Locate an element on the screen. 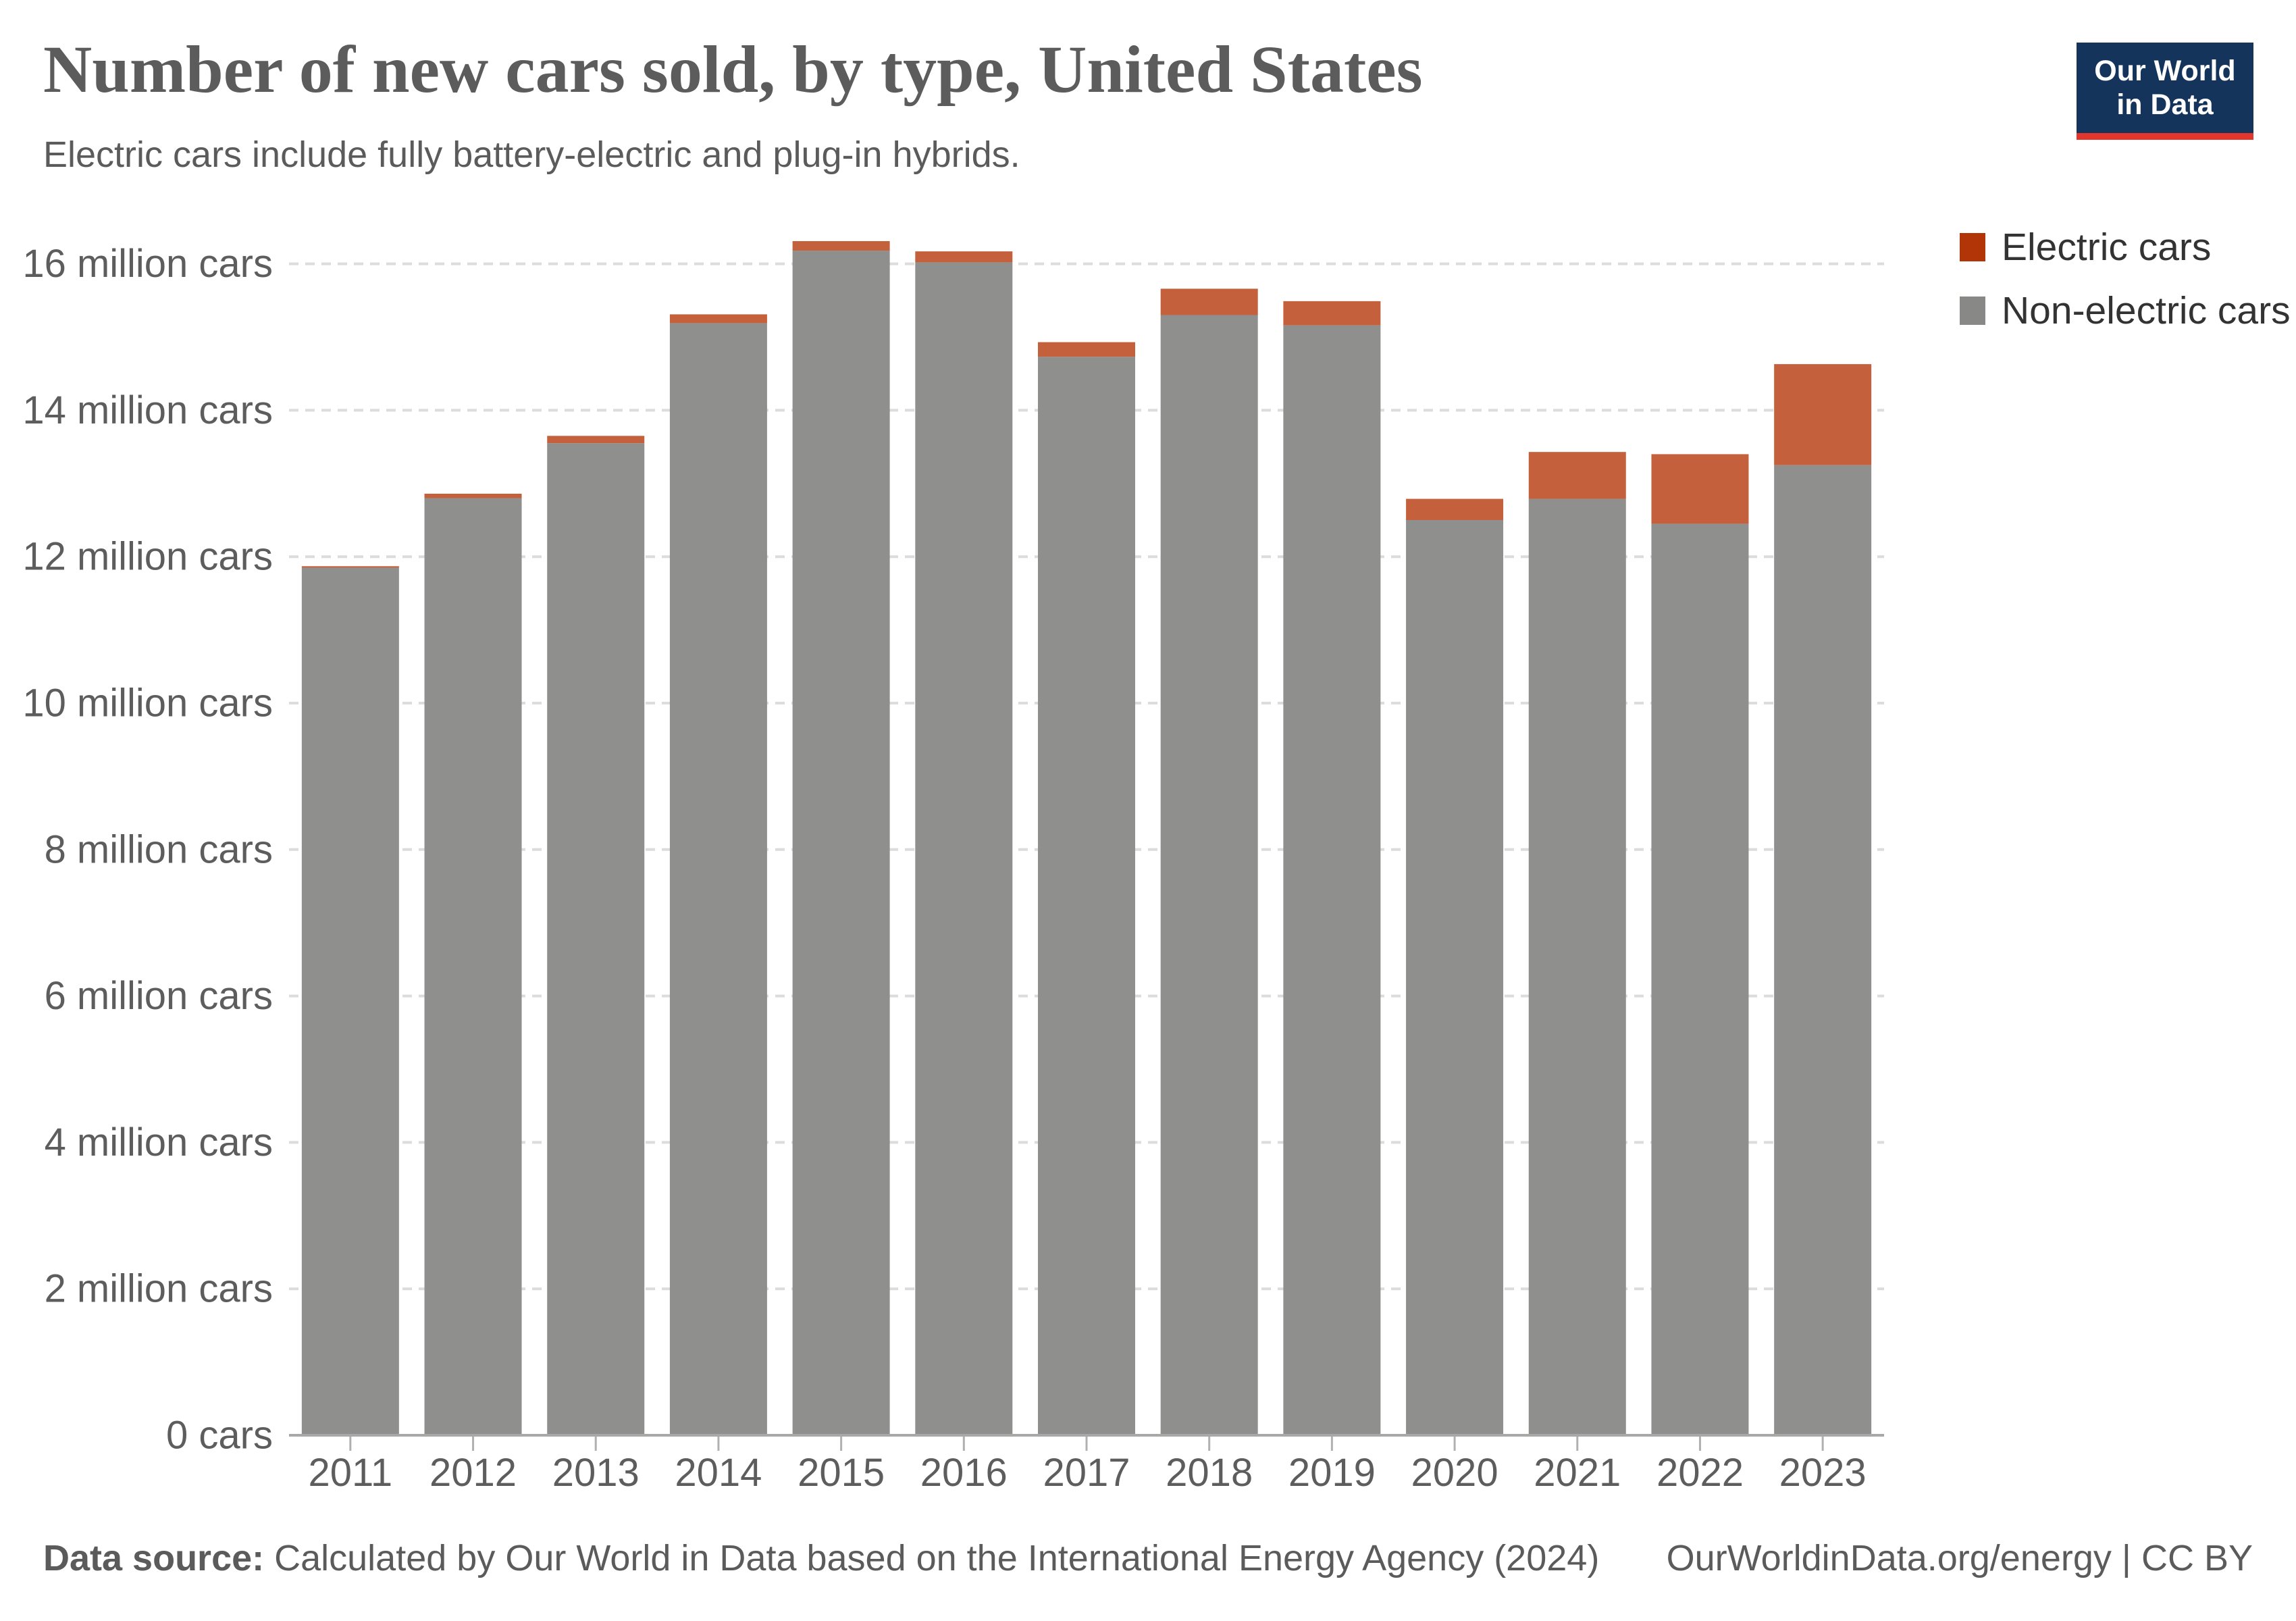 The width and height of the screenshot is (2296, 1621). legend-item-electric: Electric cars is located at coordinates (2125, 247).